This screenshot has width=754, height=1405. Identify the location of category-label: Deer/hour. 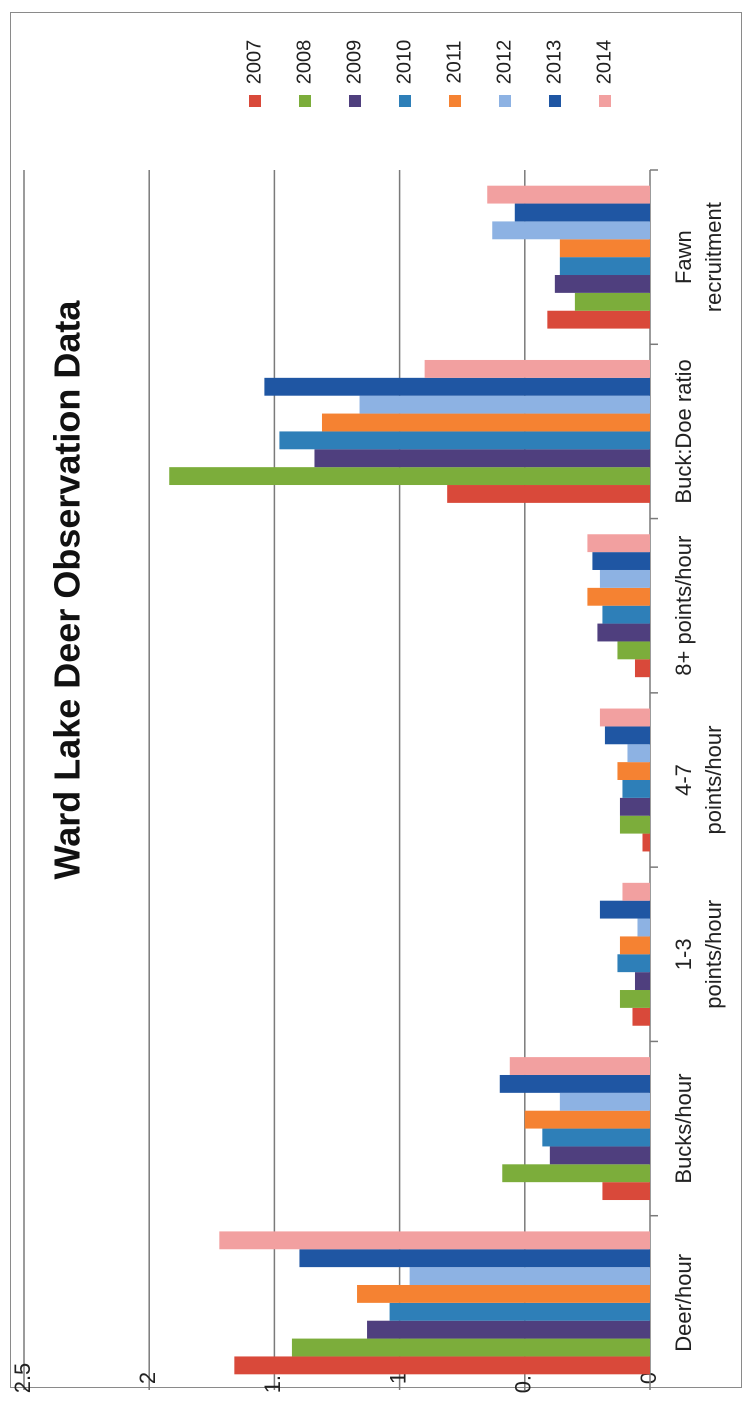
(683, 1303).